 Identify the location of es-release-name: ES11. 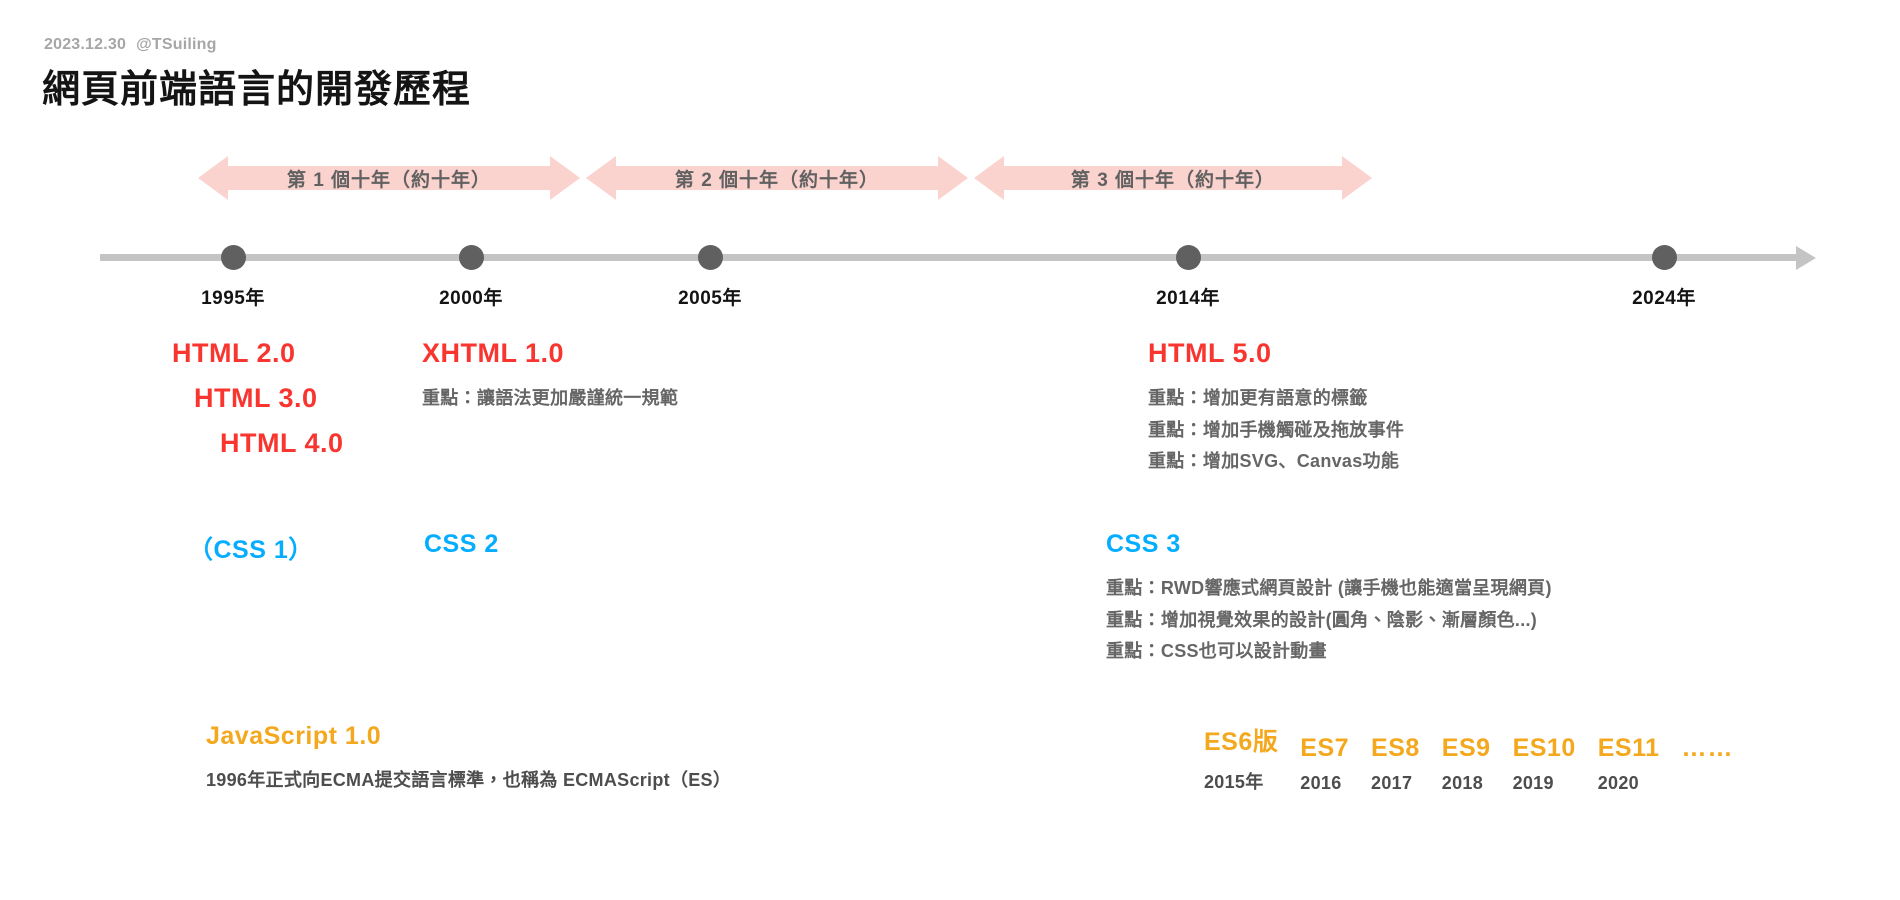
(1628, 748).